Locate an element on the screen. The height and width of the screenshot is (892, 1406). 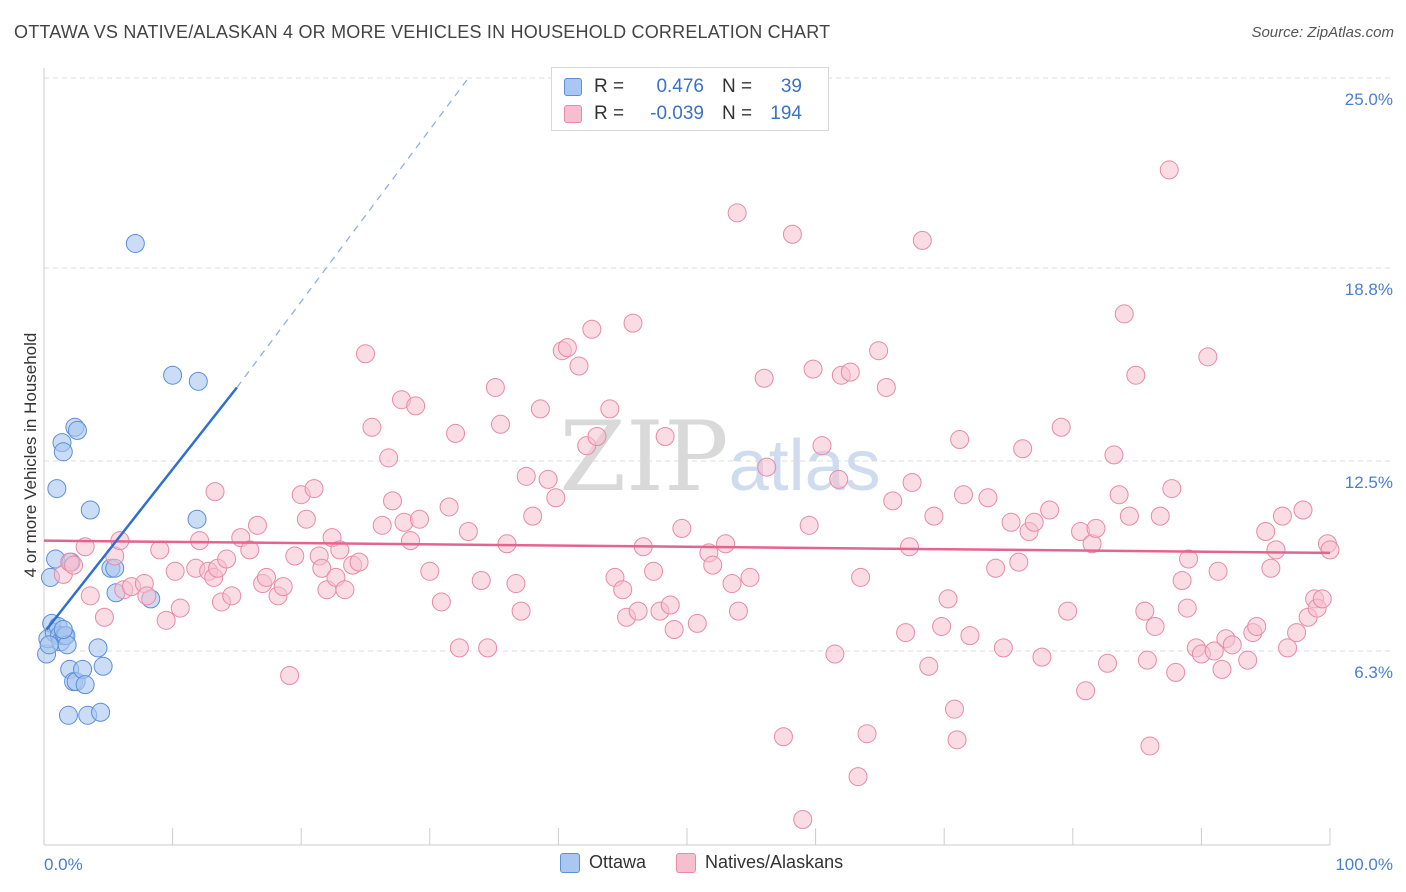
watermark-atlas: atlas is located at coordinates (805, 466).